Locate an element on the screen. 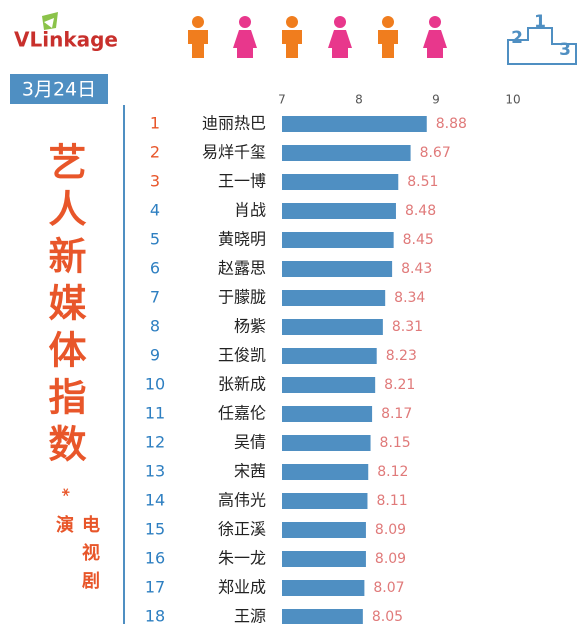 The width and height of the screenshot is (582, 624). value-label: 8.12 is located at coordinates (392, 472).